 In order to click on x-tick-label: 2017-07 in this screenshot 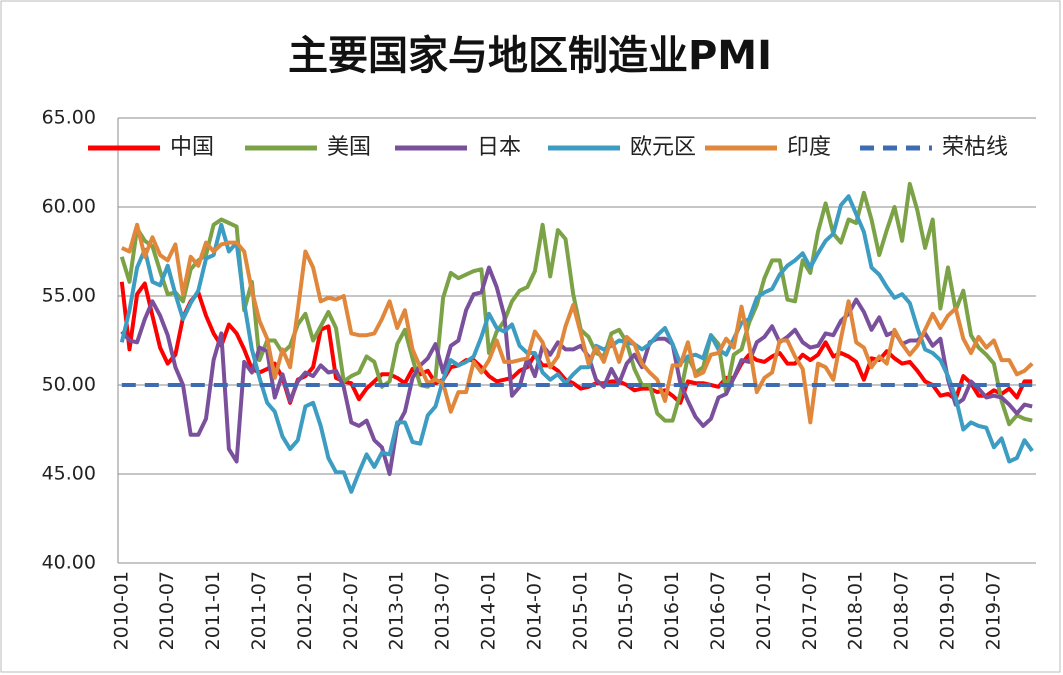, I will do `click(810, 610)`.